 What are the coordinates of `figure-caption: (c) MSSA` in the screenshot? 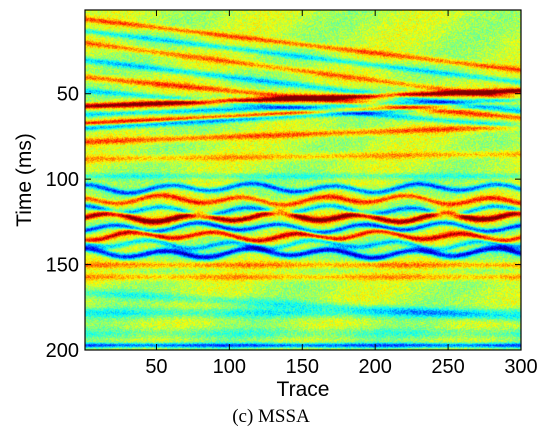 It's located at (271, 416).